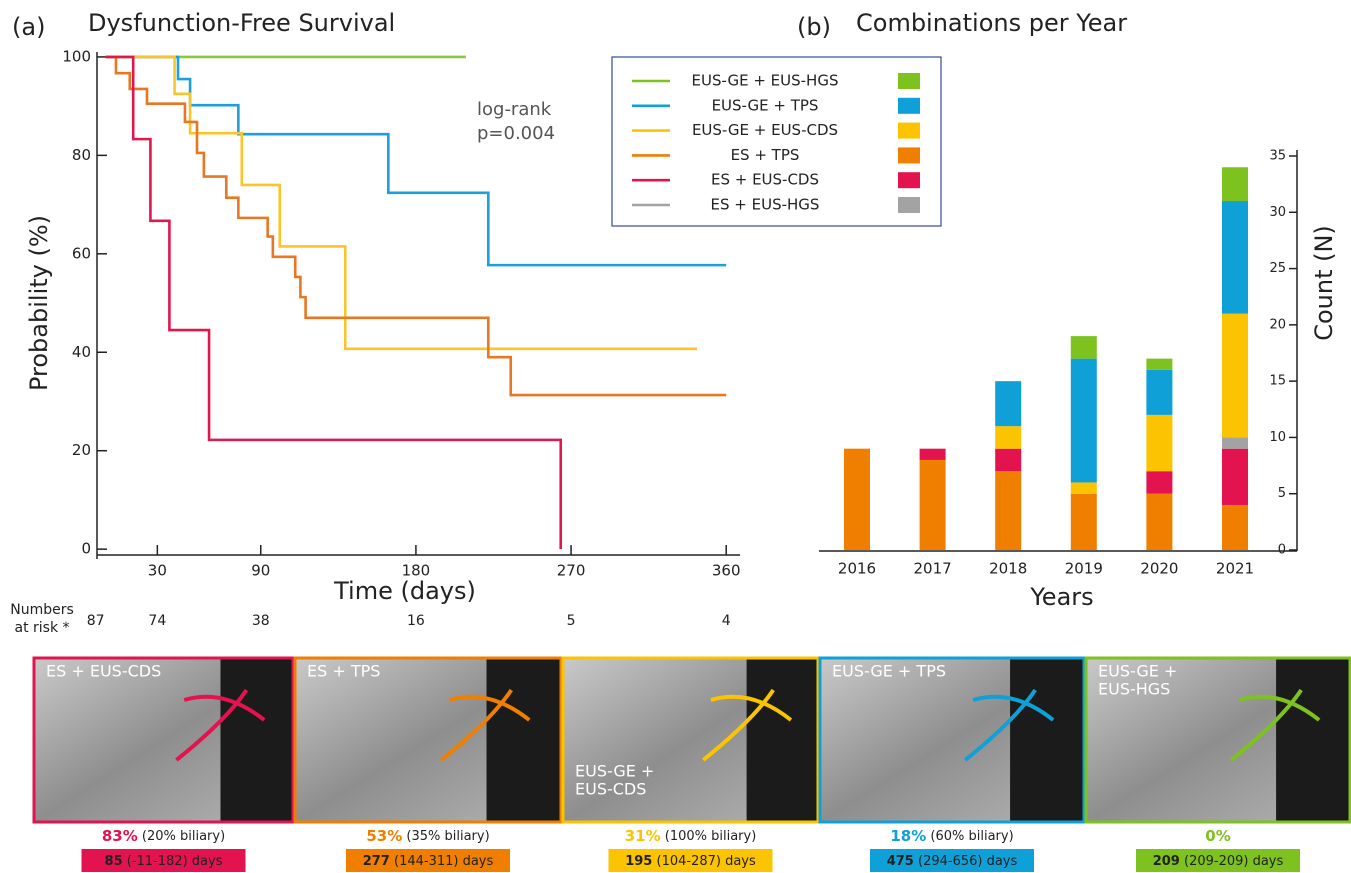 Image resolution: width=1351 pixels, height=873 pixels. What do you see at coordinates (726, 571) in the screenshot?
I see `x-tick-label: 360` at bounding box center [726, 571].